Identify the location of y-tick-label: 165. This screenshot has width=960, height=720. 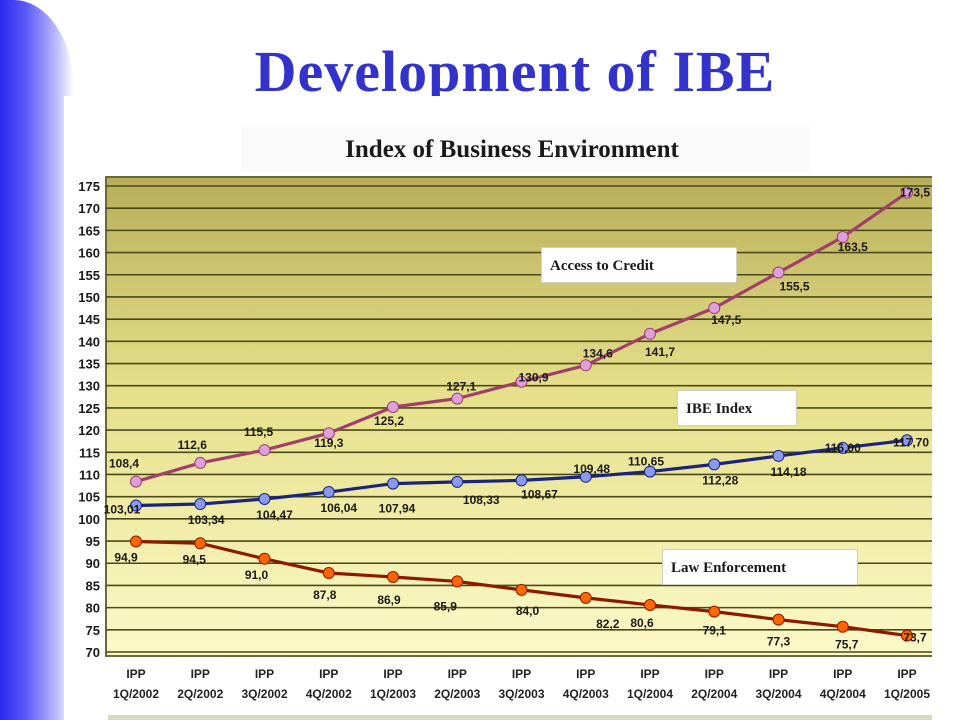
(89, 230).